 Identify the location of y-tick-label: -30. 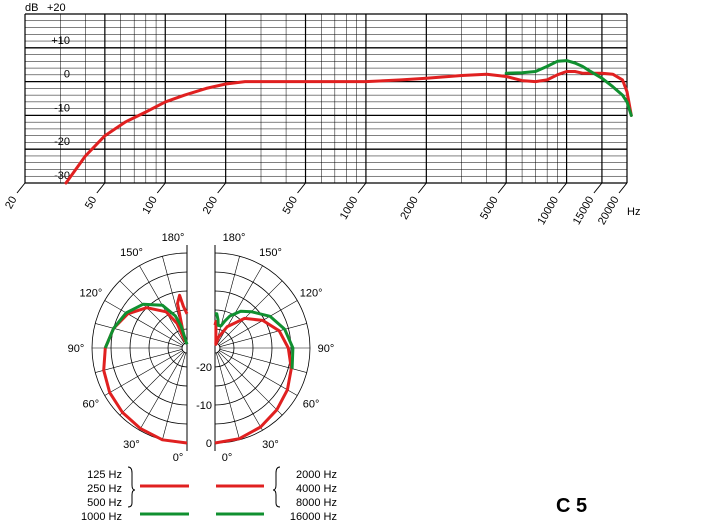
(62, 176).